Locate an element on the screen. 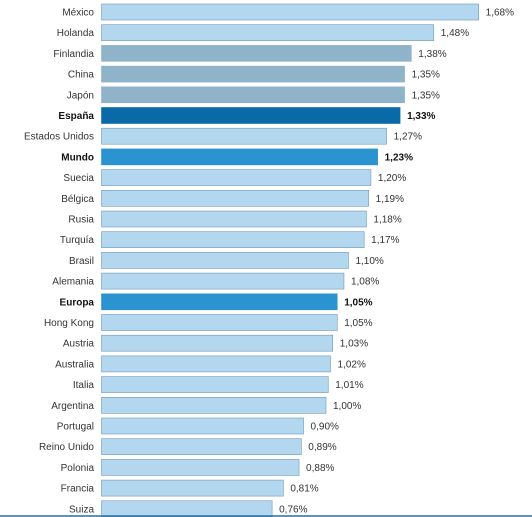 The image size is (532, 517). category-label: Francia is located at coordinates (78, 489).